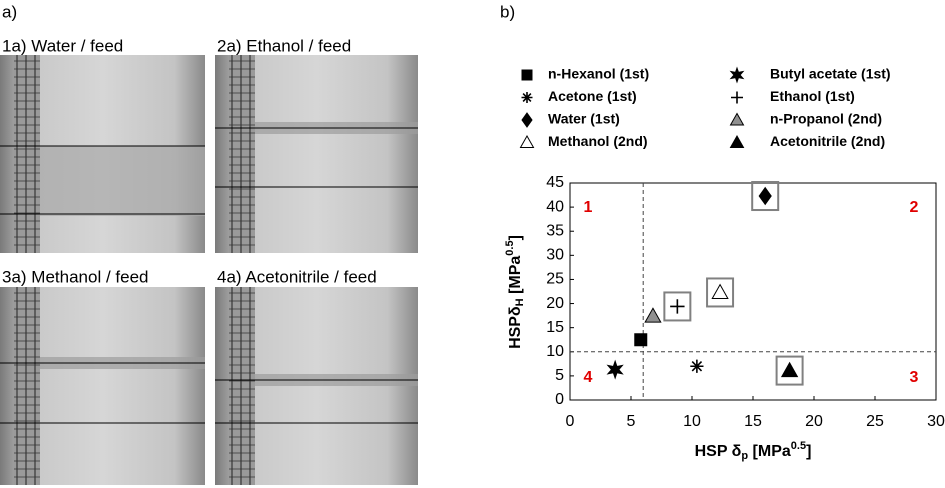 The height and width of the screenshot is (488, 945). What do you see at coordinates (122, 181) in the screenshot?
I see `meniscus` at bounding box center [122, 181].